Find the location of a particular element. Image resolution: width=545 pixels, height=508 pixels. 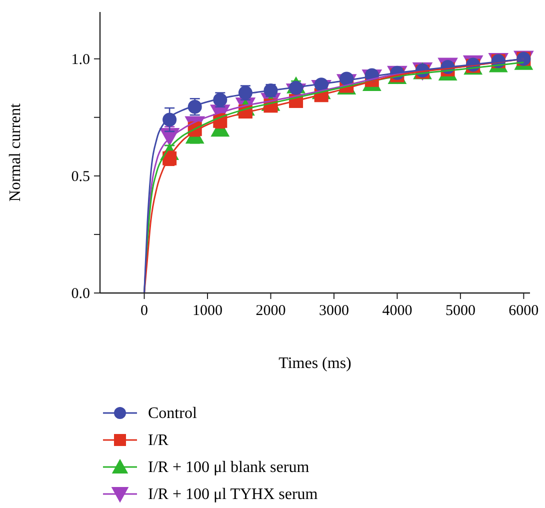

x-tick-label: 1000 is located at coordinates (207, 311).